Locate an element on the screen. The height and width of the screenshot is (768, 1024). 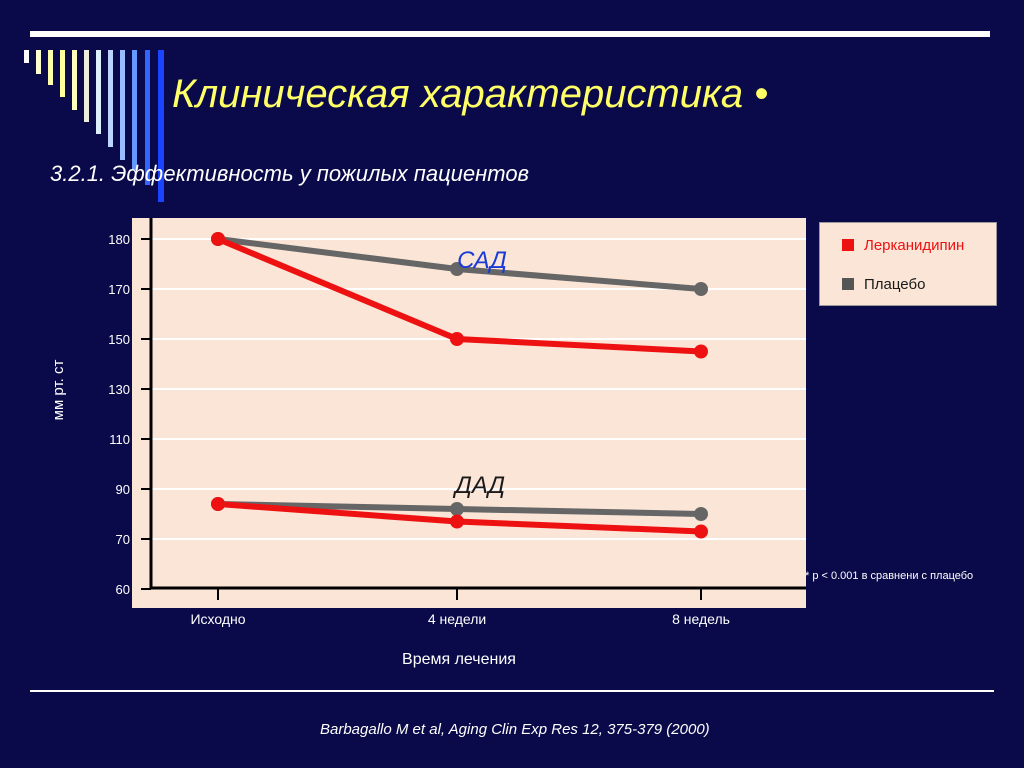
x-axis-ticks: Исходно 4 недели 8 недель is located at coordinates (460, 607).